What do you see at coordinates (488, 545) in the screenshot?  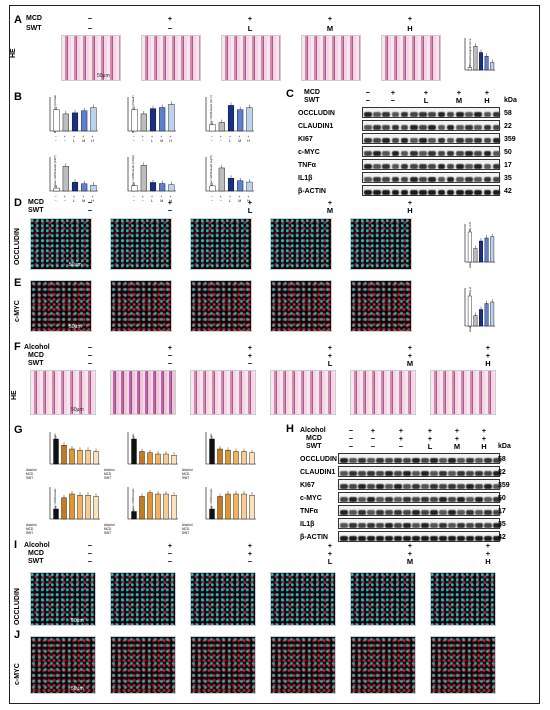 I see `panel-i-alcohol-5: +` at bounding box center [488, 545].